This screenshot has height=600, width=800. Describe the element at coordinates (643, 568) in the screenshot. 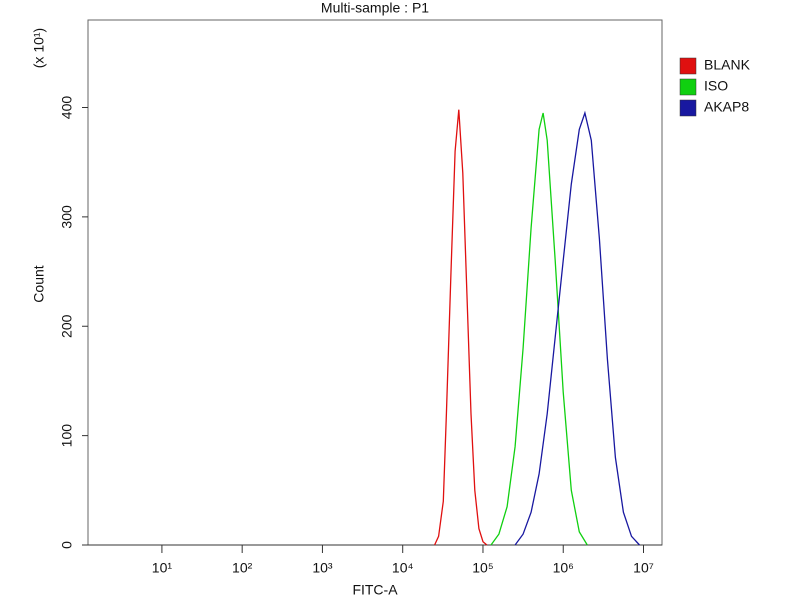

I see `x-tick-label: 10⁷` at that location.